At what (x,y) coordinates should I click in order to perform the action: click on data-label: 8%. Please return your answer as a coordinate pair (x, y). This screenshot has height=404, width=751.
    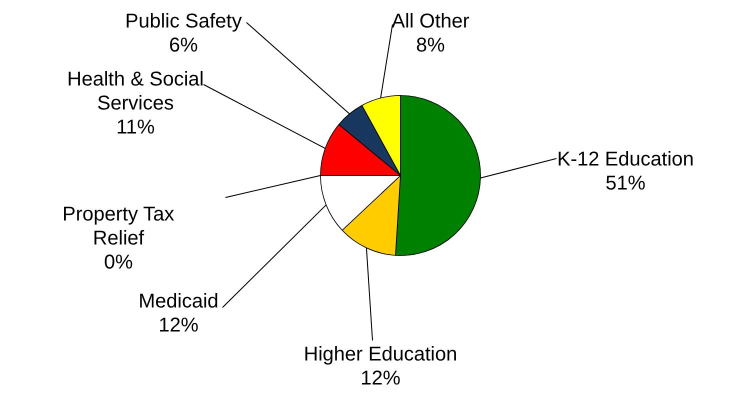
    Looking at the image, I should click on (431, 45).